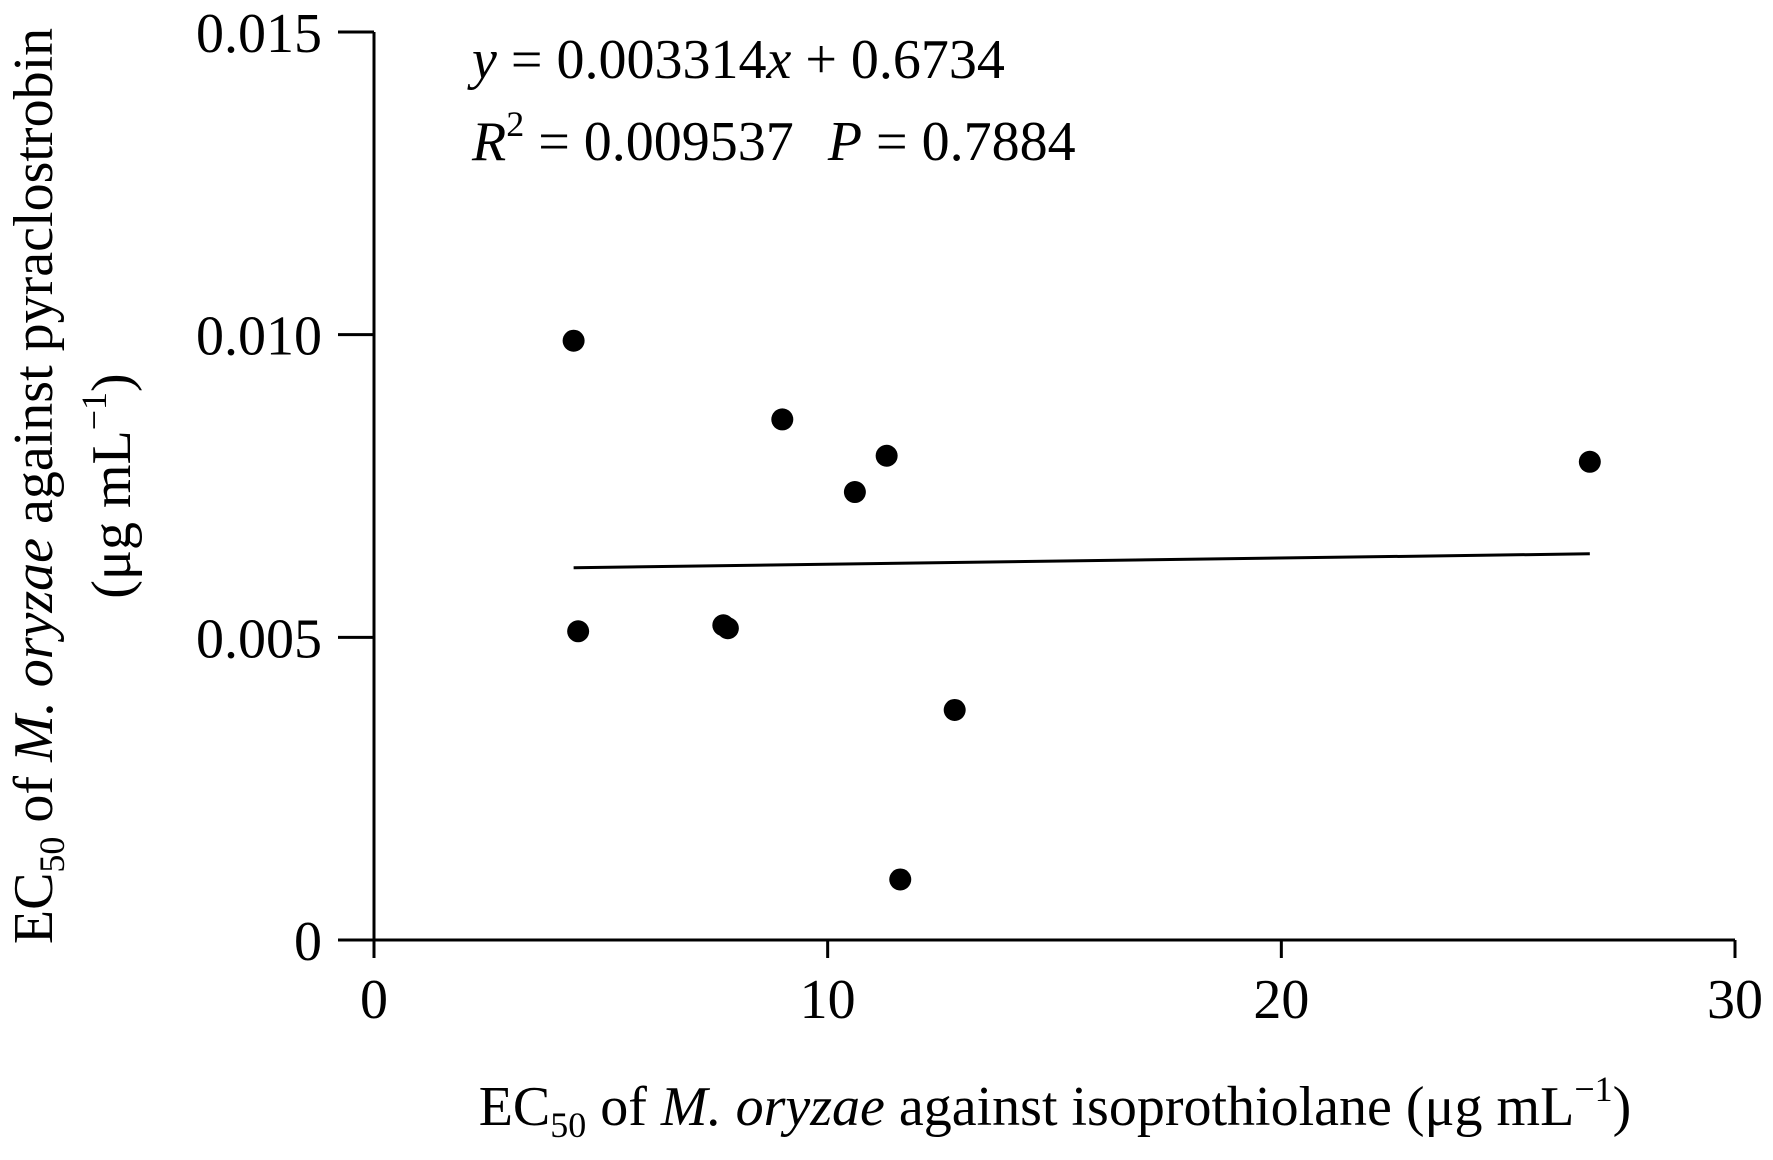 This screenshot has width=1773, height=1160. I want to click on xlabel-sup: −1, so click(1593, 1089).